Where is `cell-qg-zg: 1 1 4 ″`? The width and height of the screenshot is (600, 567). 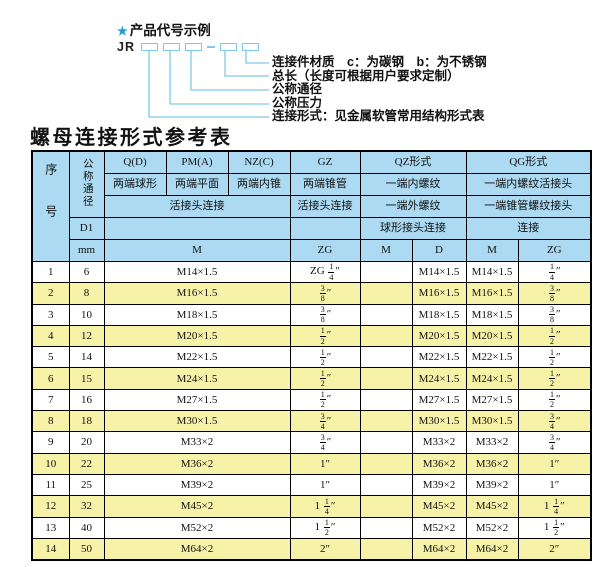 cell-qg-zg: 1 1 4 ″ is located at coordinates (554, 506).